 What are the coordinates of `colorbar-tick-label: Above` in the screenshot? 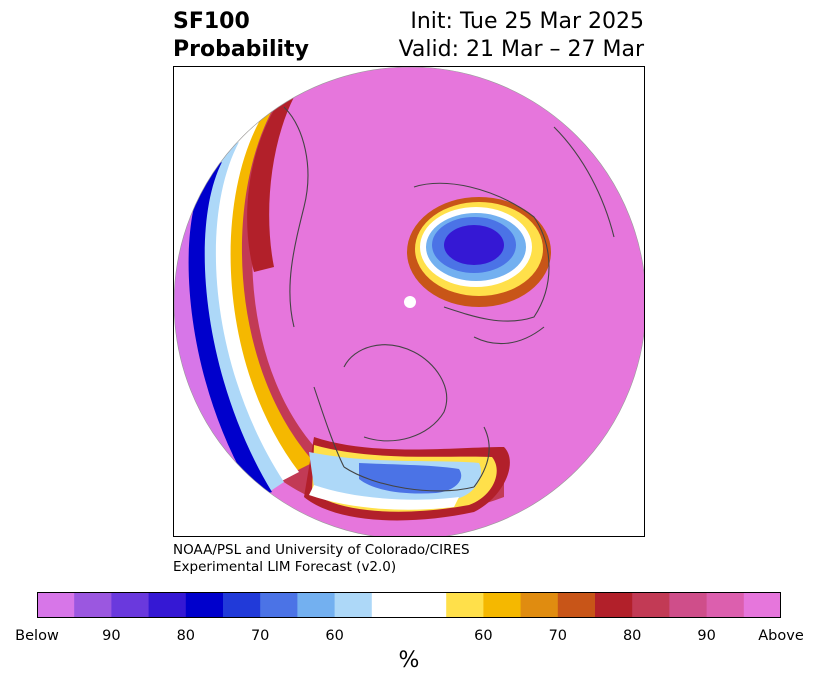 It's located at (781, 636).